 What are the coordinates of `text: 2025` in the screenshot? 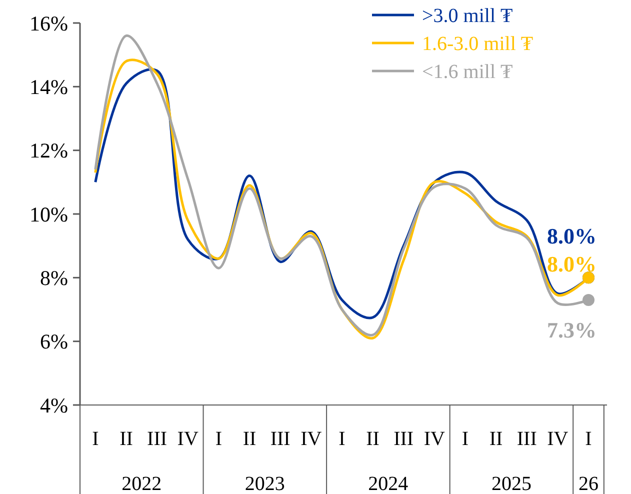 It's located at (511, 483).